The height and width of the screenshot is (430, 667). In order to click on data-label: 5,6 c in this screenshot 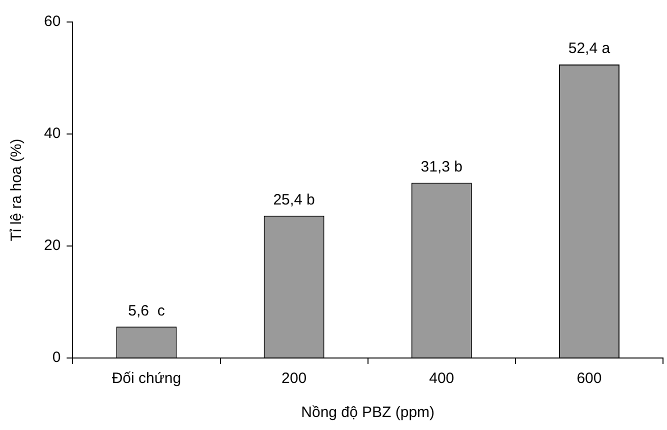, I will do `click(147, 311)`.